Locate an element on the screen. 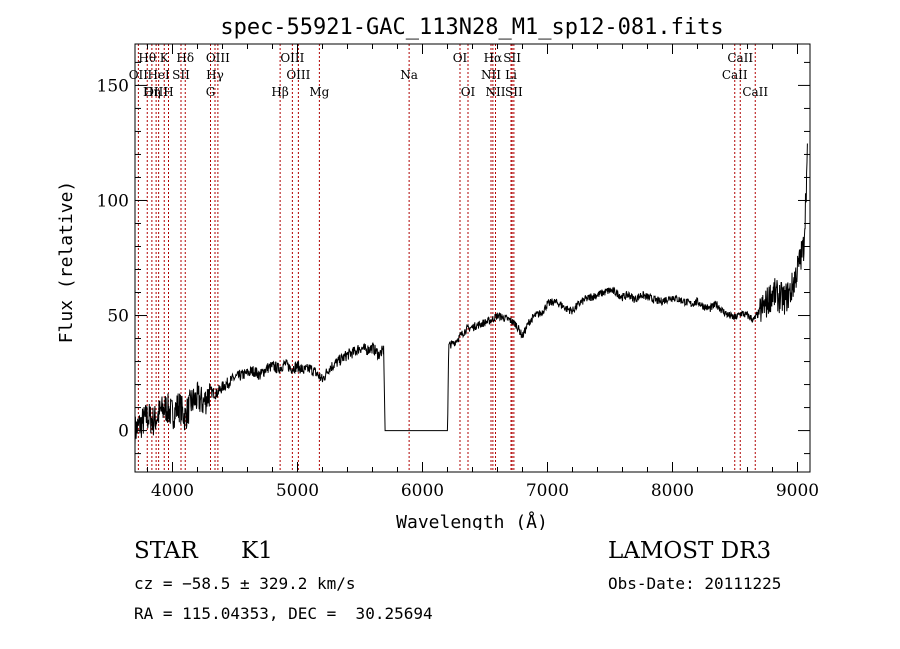 The height and width of the screenshot is (649, 900). object-class: STAR is located at coordinates (166, 551).